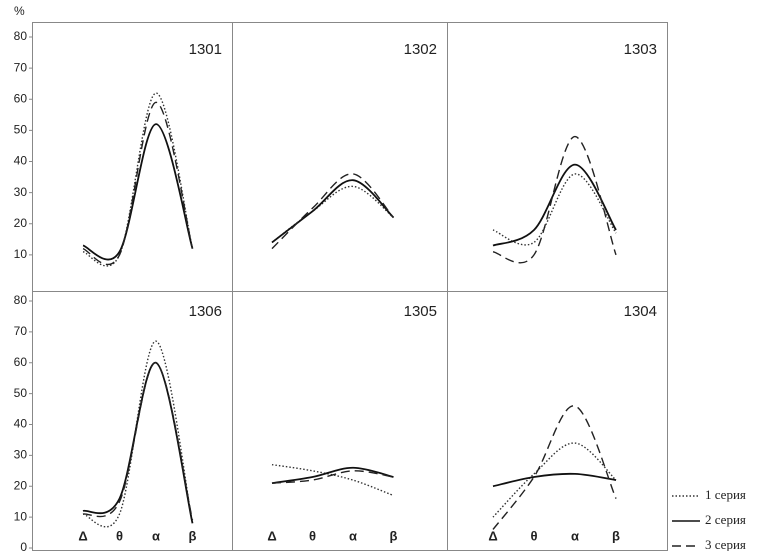 This screenshot has height=551, width=771. Describe the element at coordinates (640, 311) in the screenshot. I see `panel-title: 1304` at that location.